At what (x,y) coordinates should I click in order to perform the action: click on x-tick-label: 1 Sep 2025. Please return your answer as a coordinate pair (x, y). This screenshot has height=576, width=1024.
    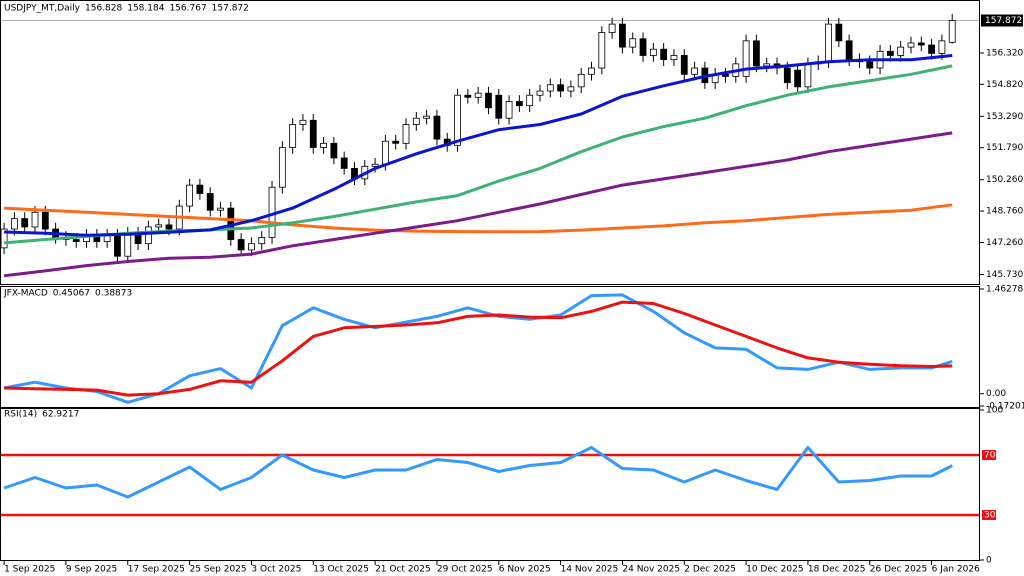
    Looking at the image, I should click on (29, 570).